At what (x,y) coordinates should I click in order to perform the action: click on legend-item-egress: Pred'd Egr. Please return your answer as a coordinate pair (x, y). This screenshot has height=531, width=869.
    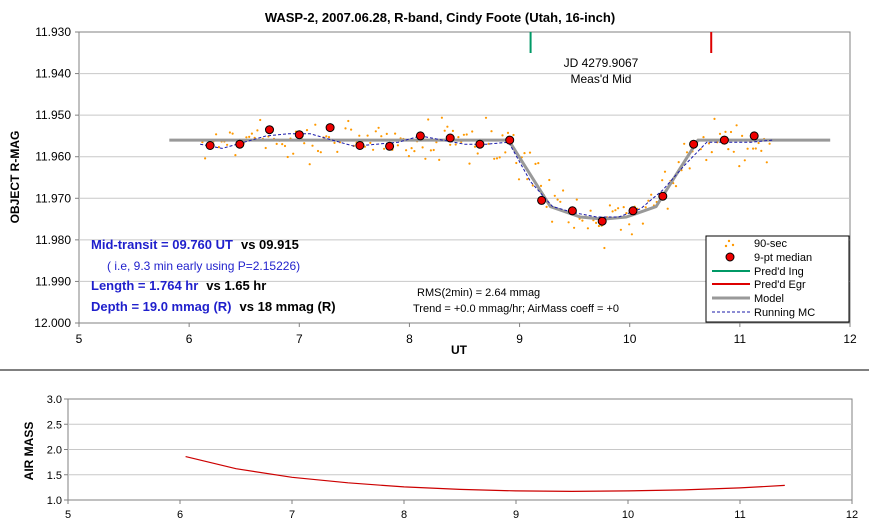
    Looking at the image, I should click on (759, 285).